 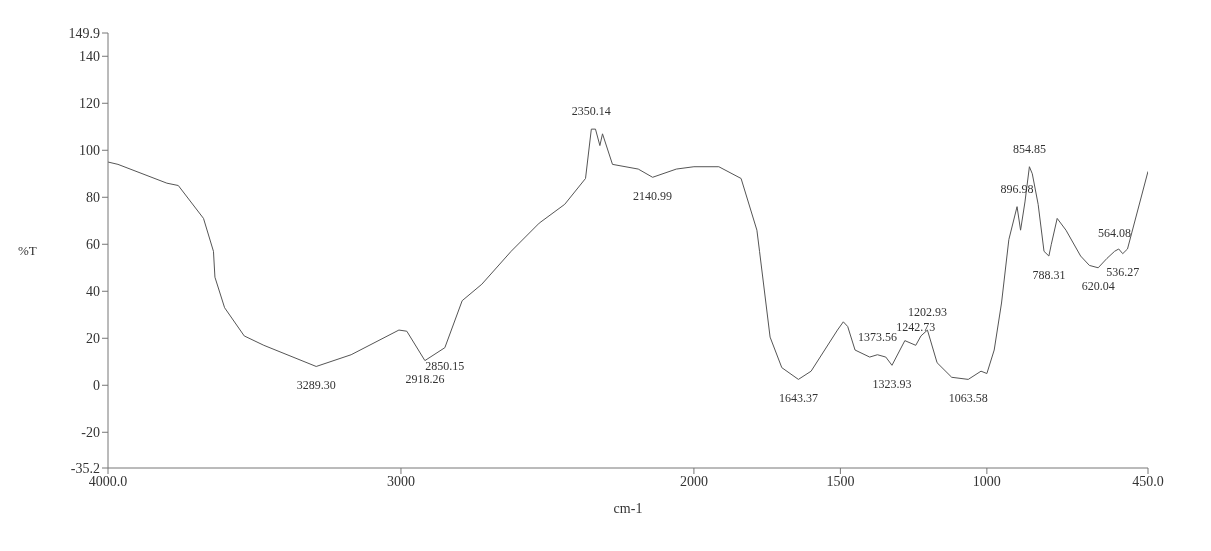 What do you see at coordinates (1049, 274) in the screenshot?
I see `annotation: 788.31` at bounding box center [1049, 274].